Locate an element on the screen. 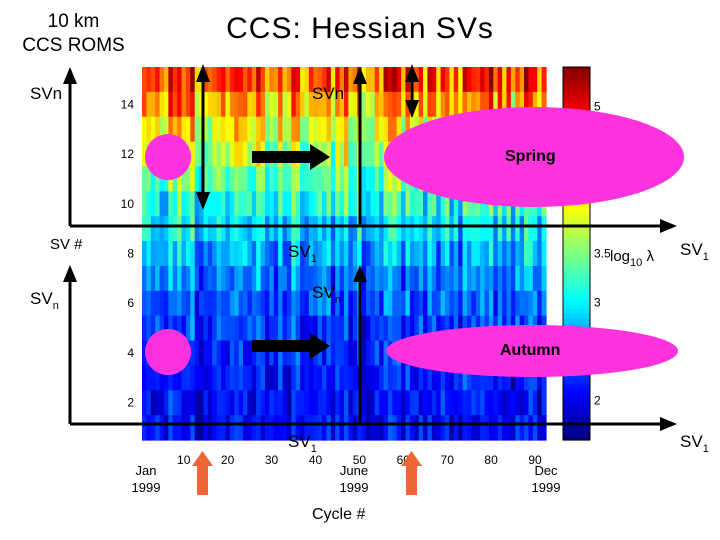 The height and width of the screenshot is (540, 720). y-tick-label: 14 is located at coordinates (128, 104).